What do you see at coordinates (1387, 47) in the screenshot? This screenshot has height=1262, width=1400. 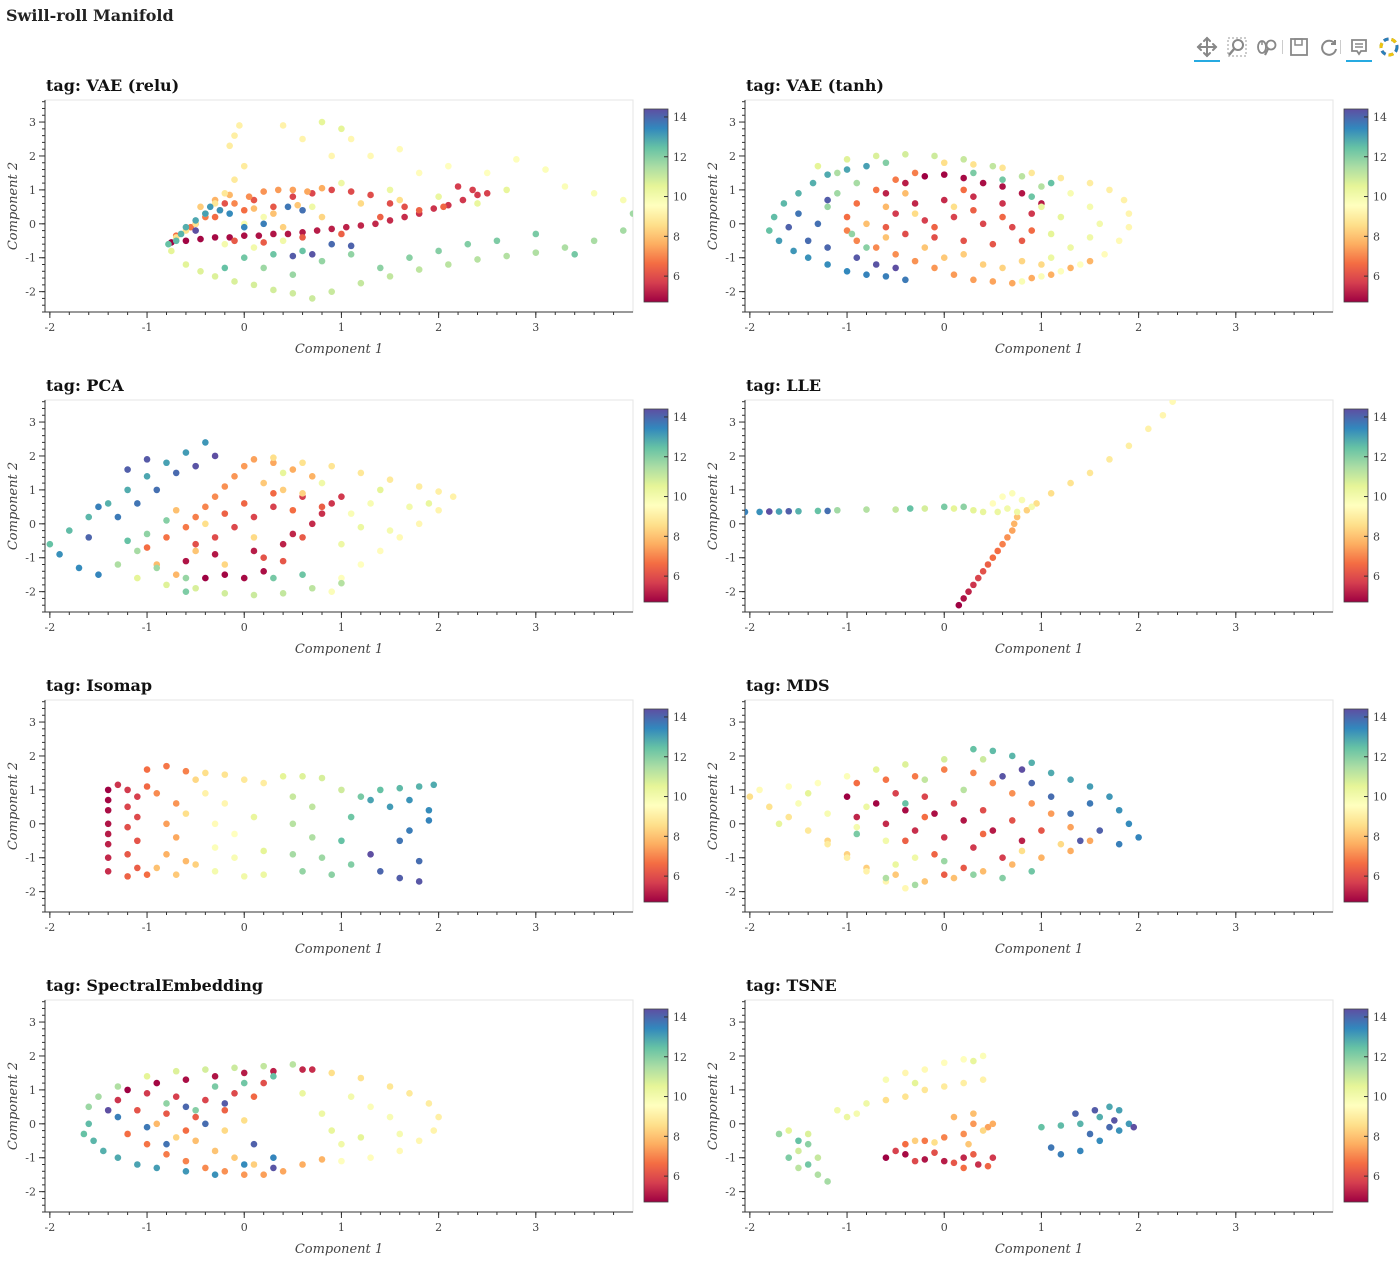 I see `bokeh-logo` at bounding box center [1387, 47].